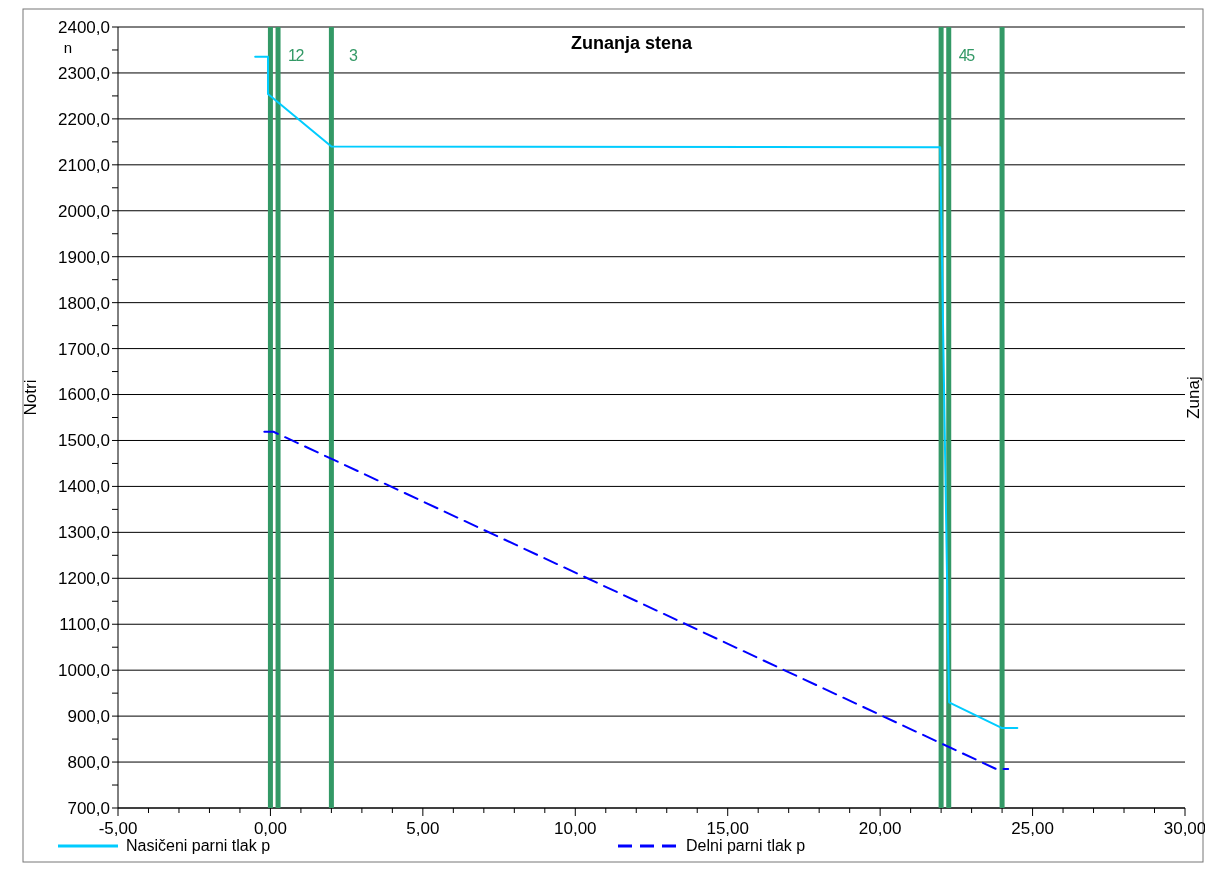 The height and width of the screenshot is (871, 1213). What do you see at coordinates (1032, 828) in the screenshot?
I see `x-tick-label: 25,00` at bounding box center [1032, 828].